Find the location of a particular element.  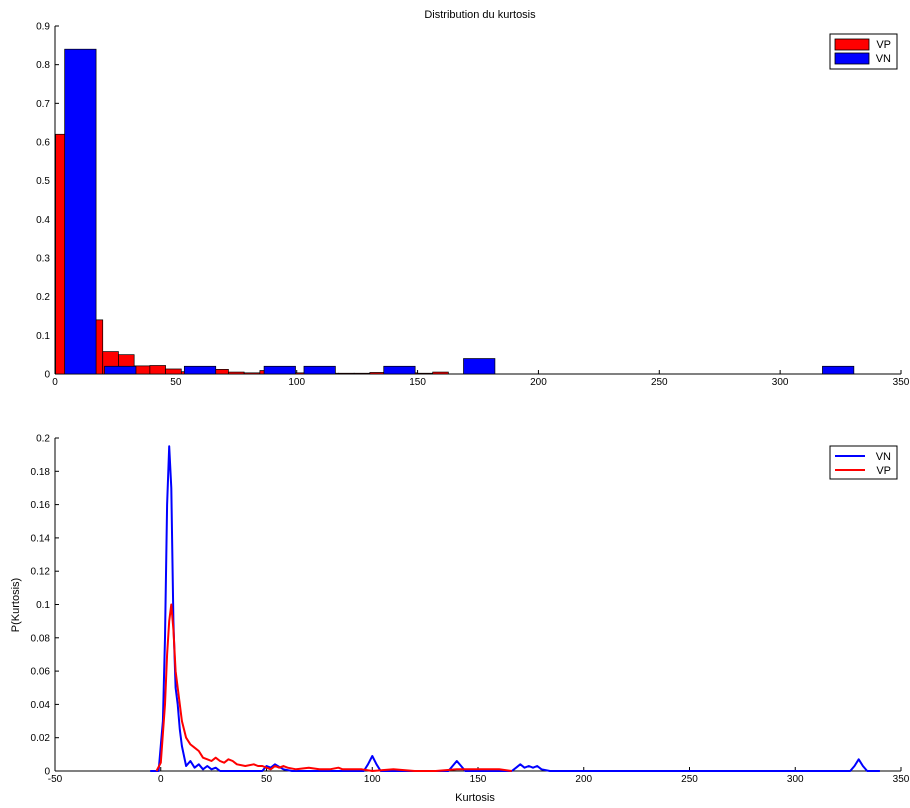

y-tick-label: 0.12 is located at coordinates (41, 572).